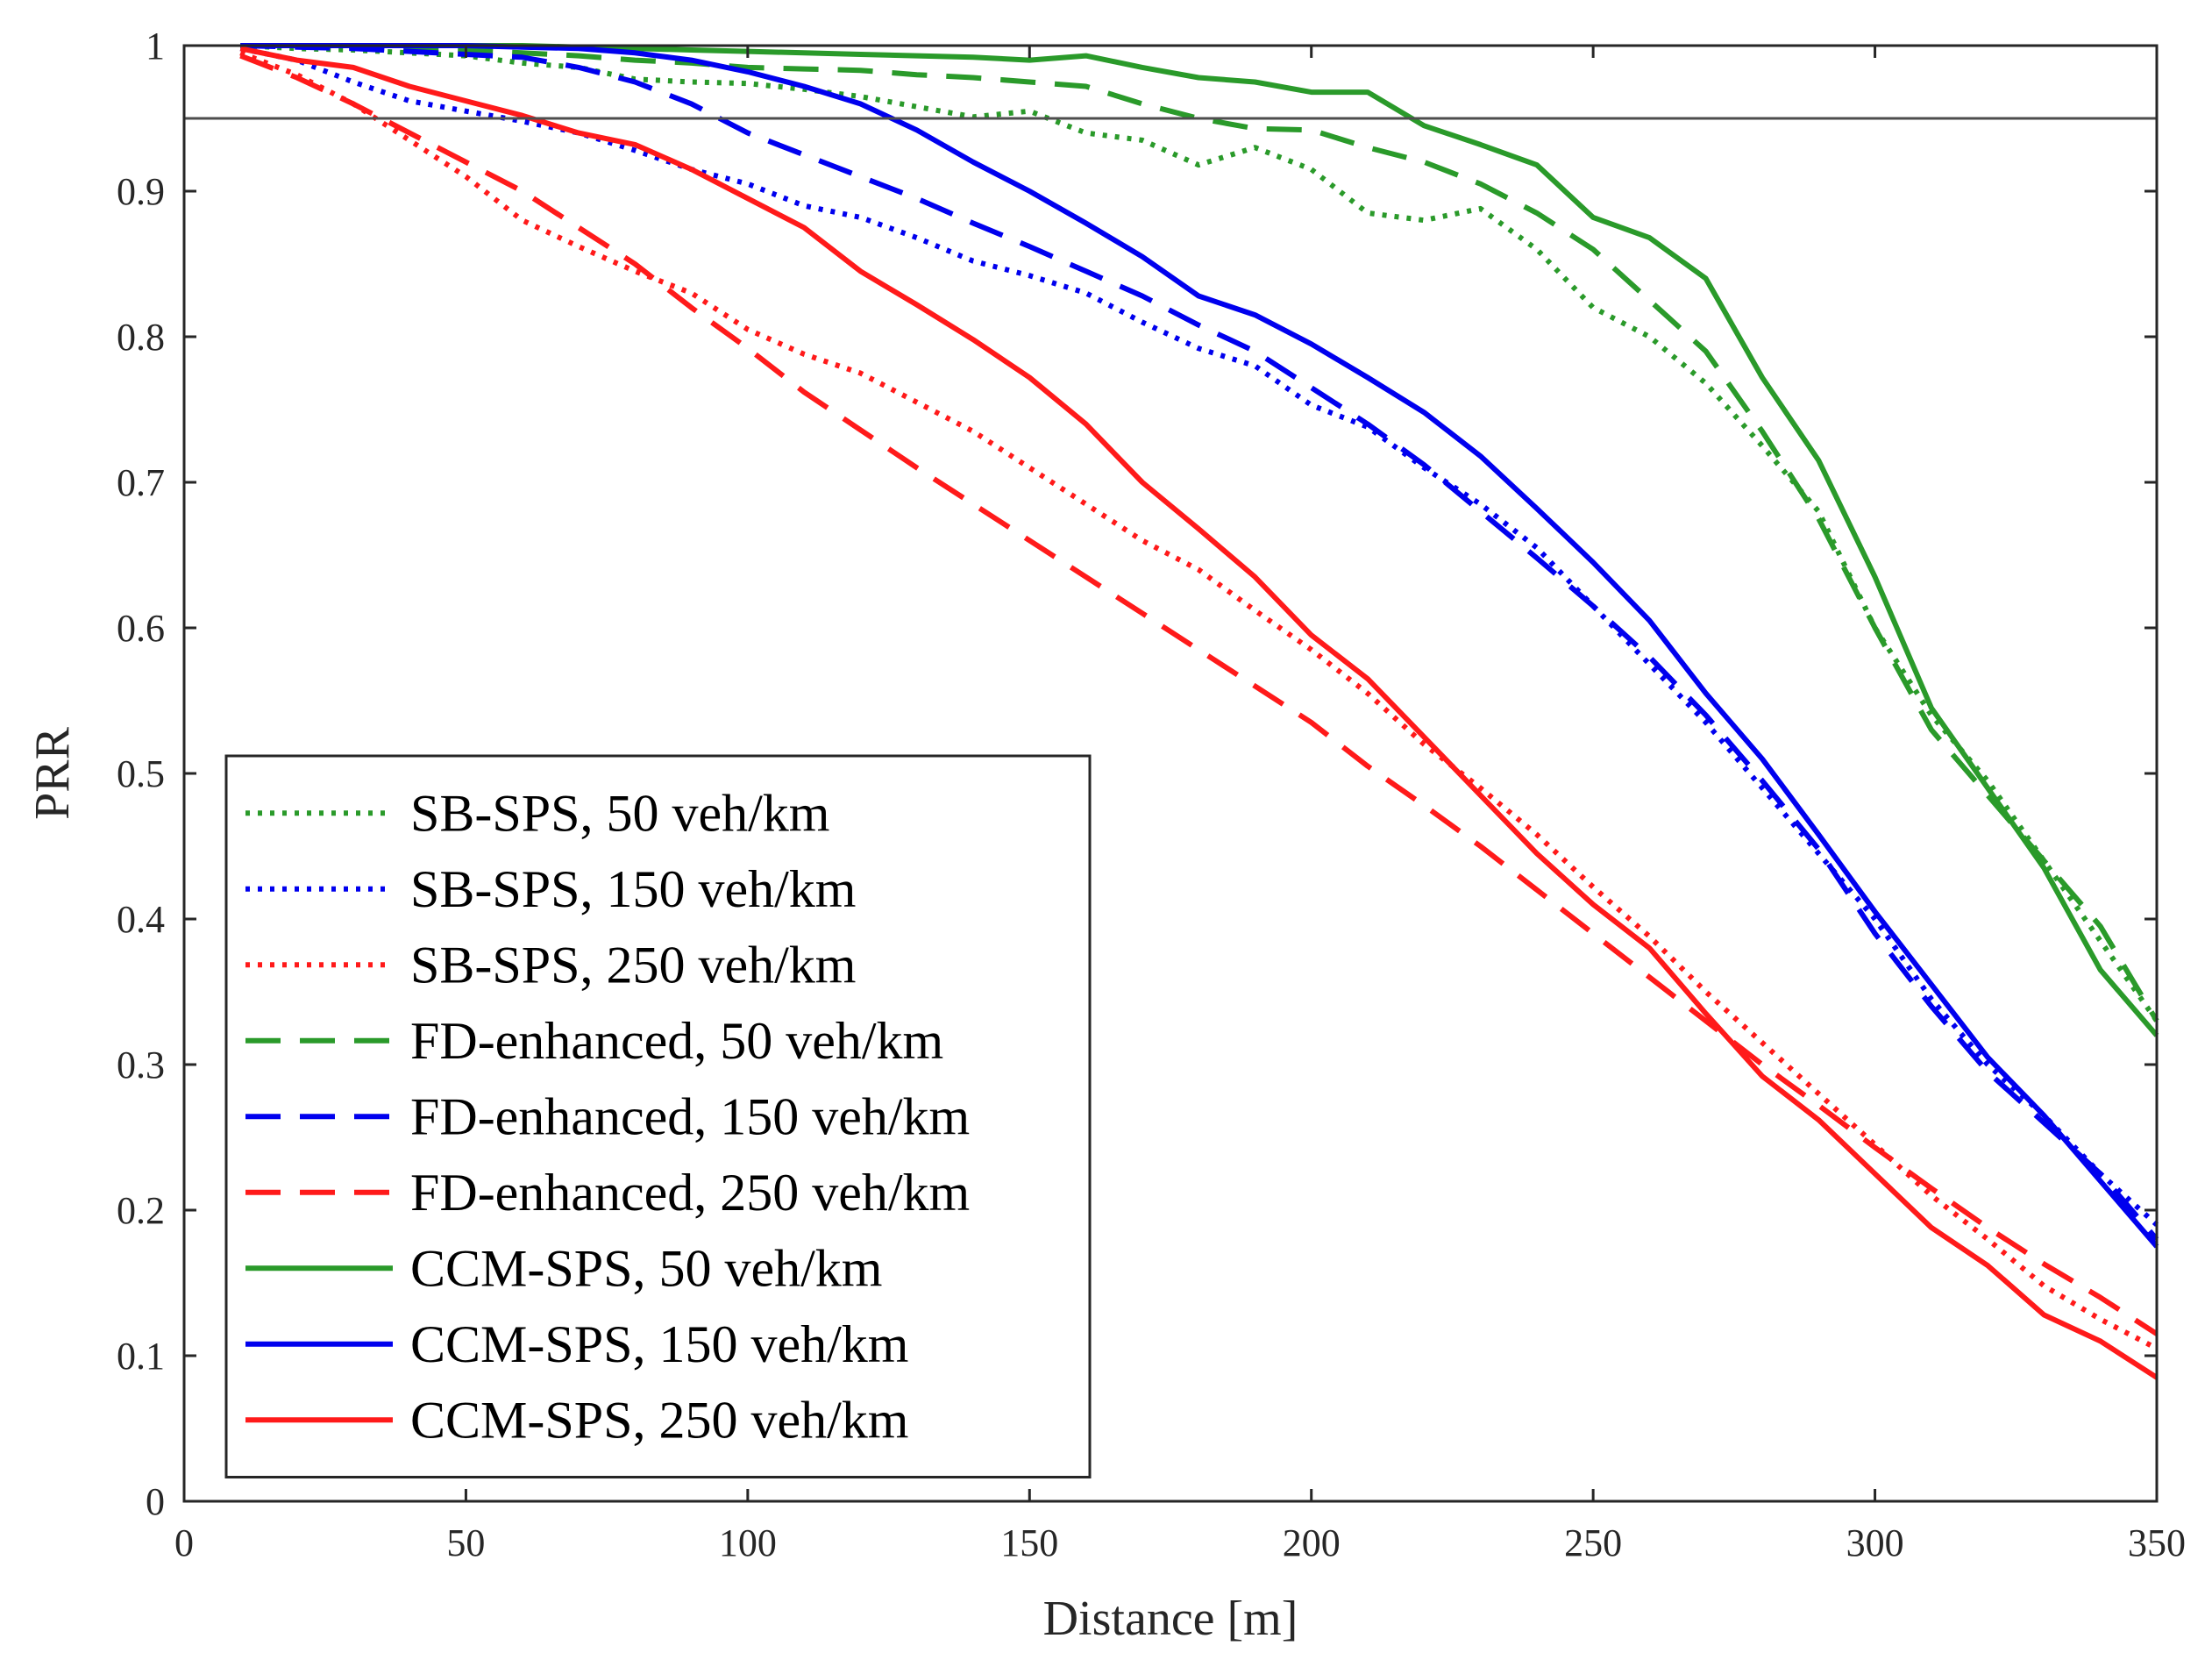 The image size is (2212, 1667). Describe the element at coordinates (141, 482) in the screenshot. I see `y-tick-label: 0.7` at that location.